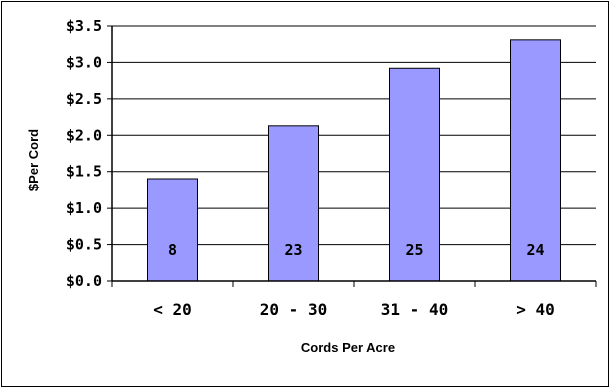  I want to click on y-tick-label: $0.5, so click(84, 245).